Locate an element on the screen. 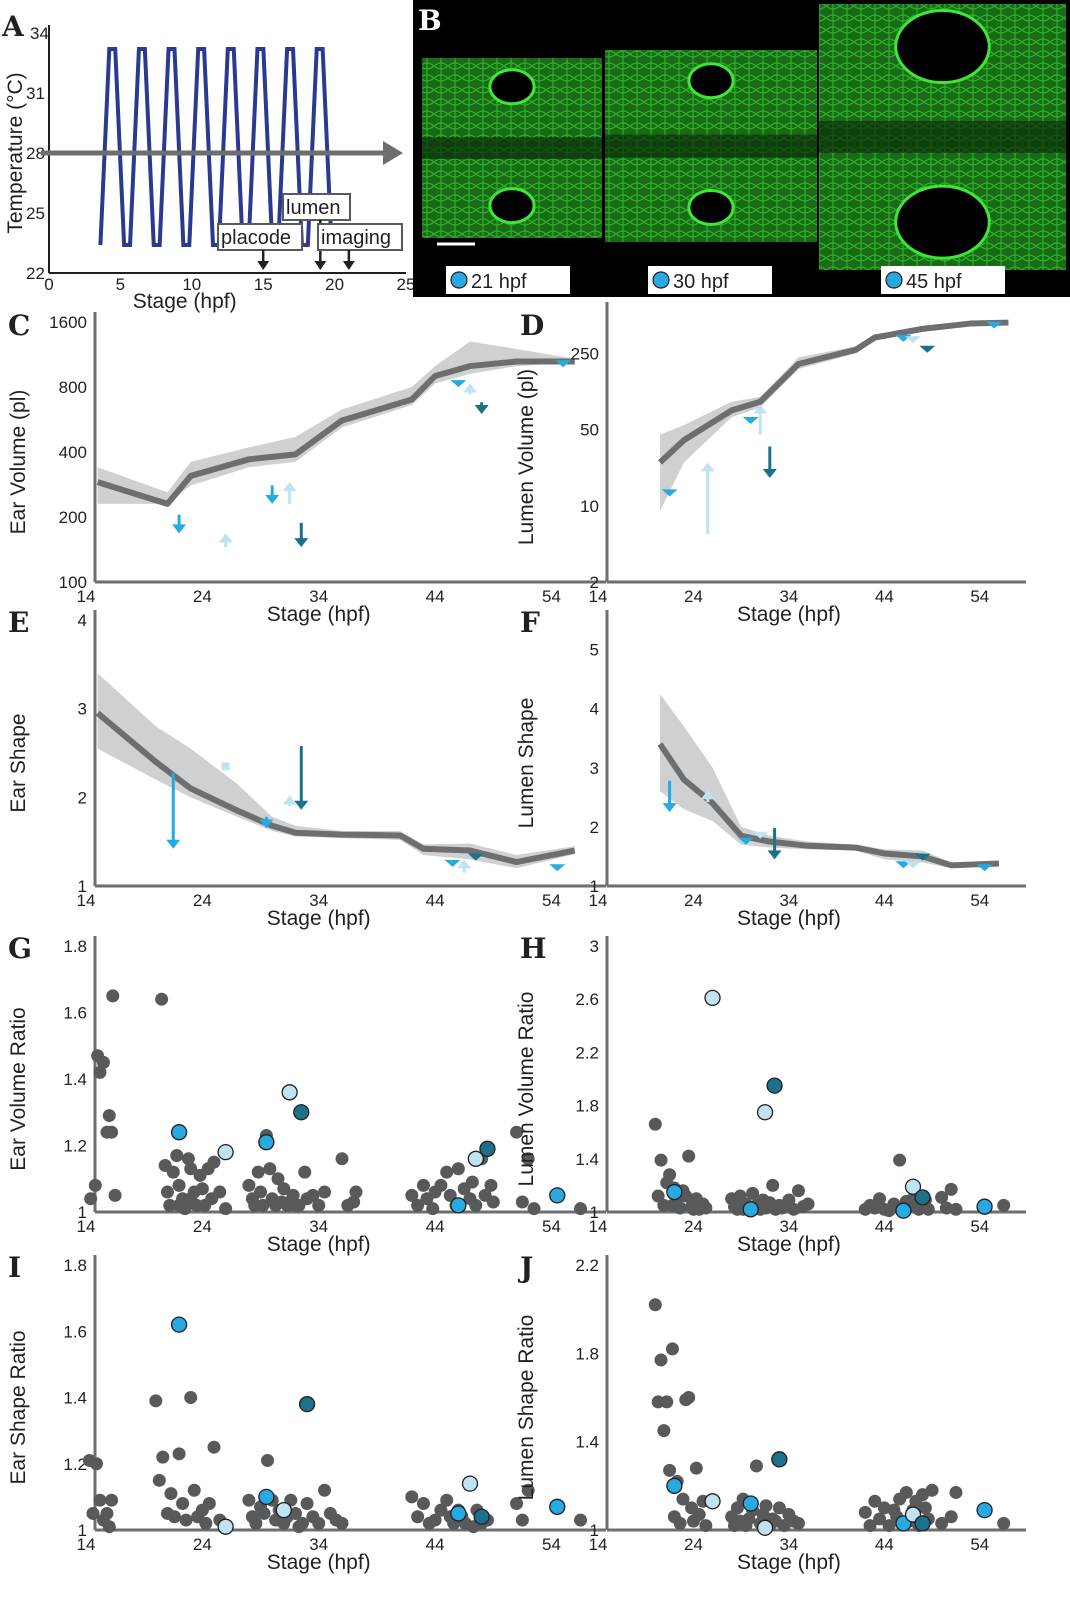 This screenshot has height=1601, width=1070. x-tick-label: 20 is located at coordinates (334, 284).